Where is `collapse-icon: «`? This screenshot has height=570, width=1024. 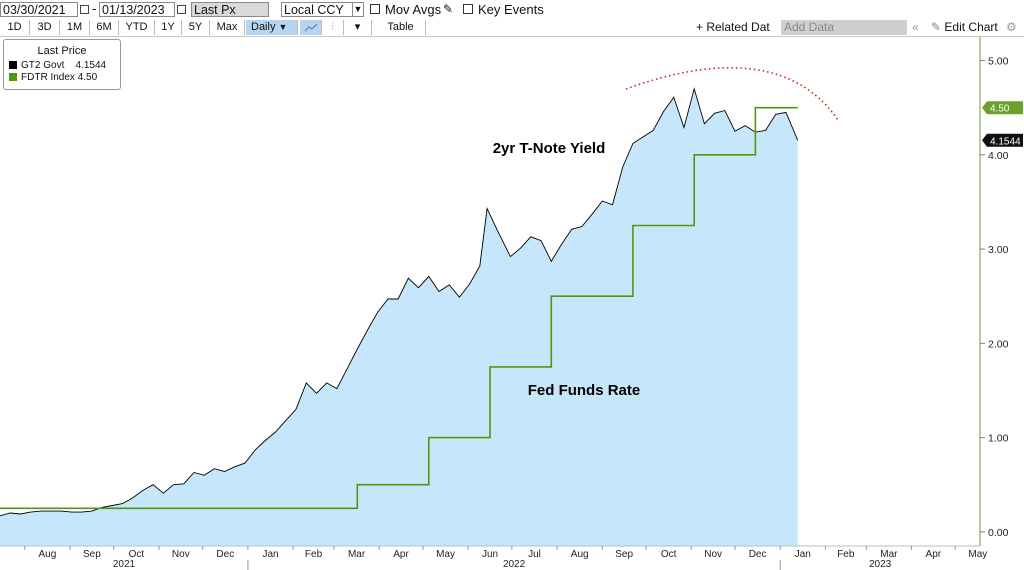
collapse-icon: « is located at coordinates (915, 27).